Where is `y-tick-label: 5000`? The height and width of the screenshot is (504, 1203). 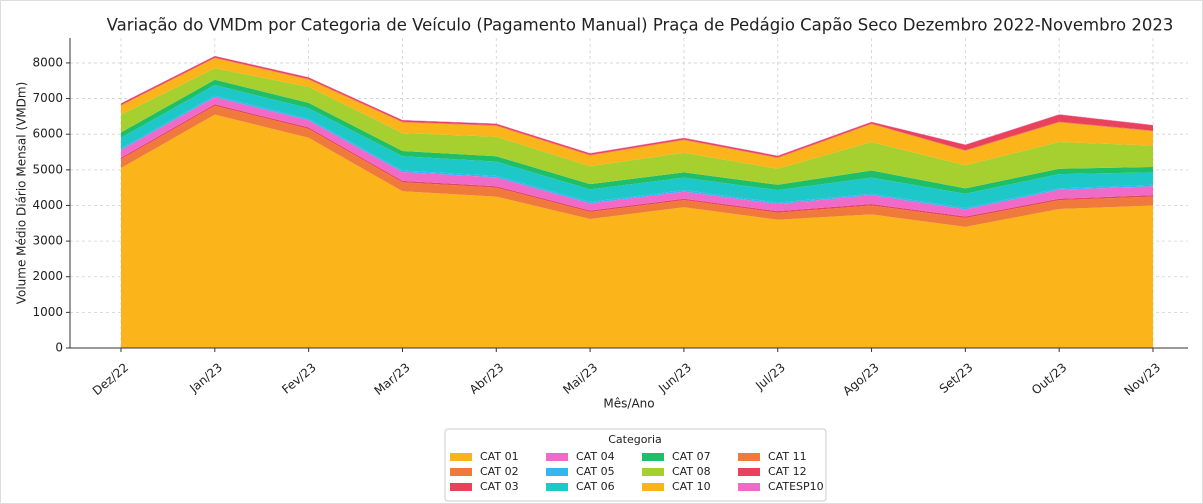 y-tick-label: 5000 is located at coordinates (47, 169).